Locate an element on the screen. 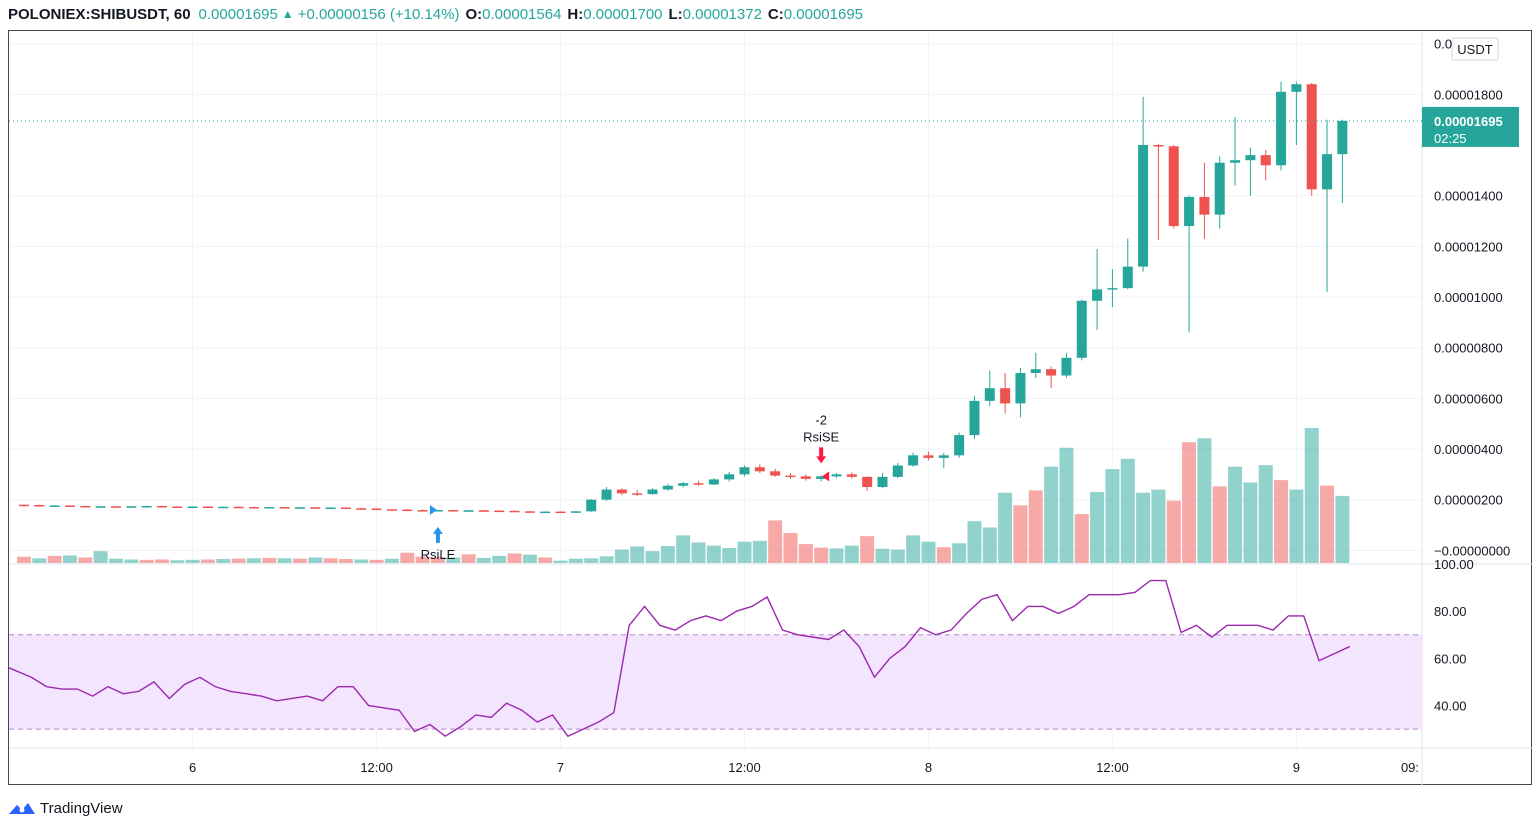 This screenshot has height=831, width=1540. tradingview-logo-icon is located at coordinates (22, 808).